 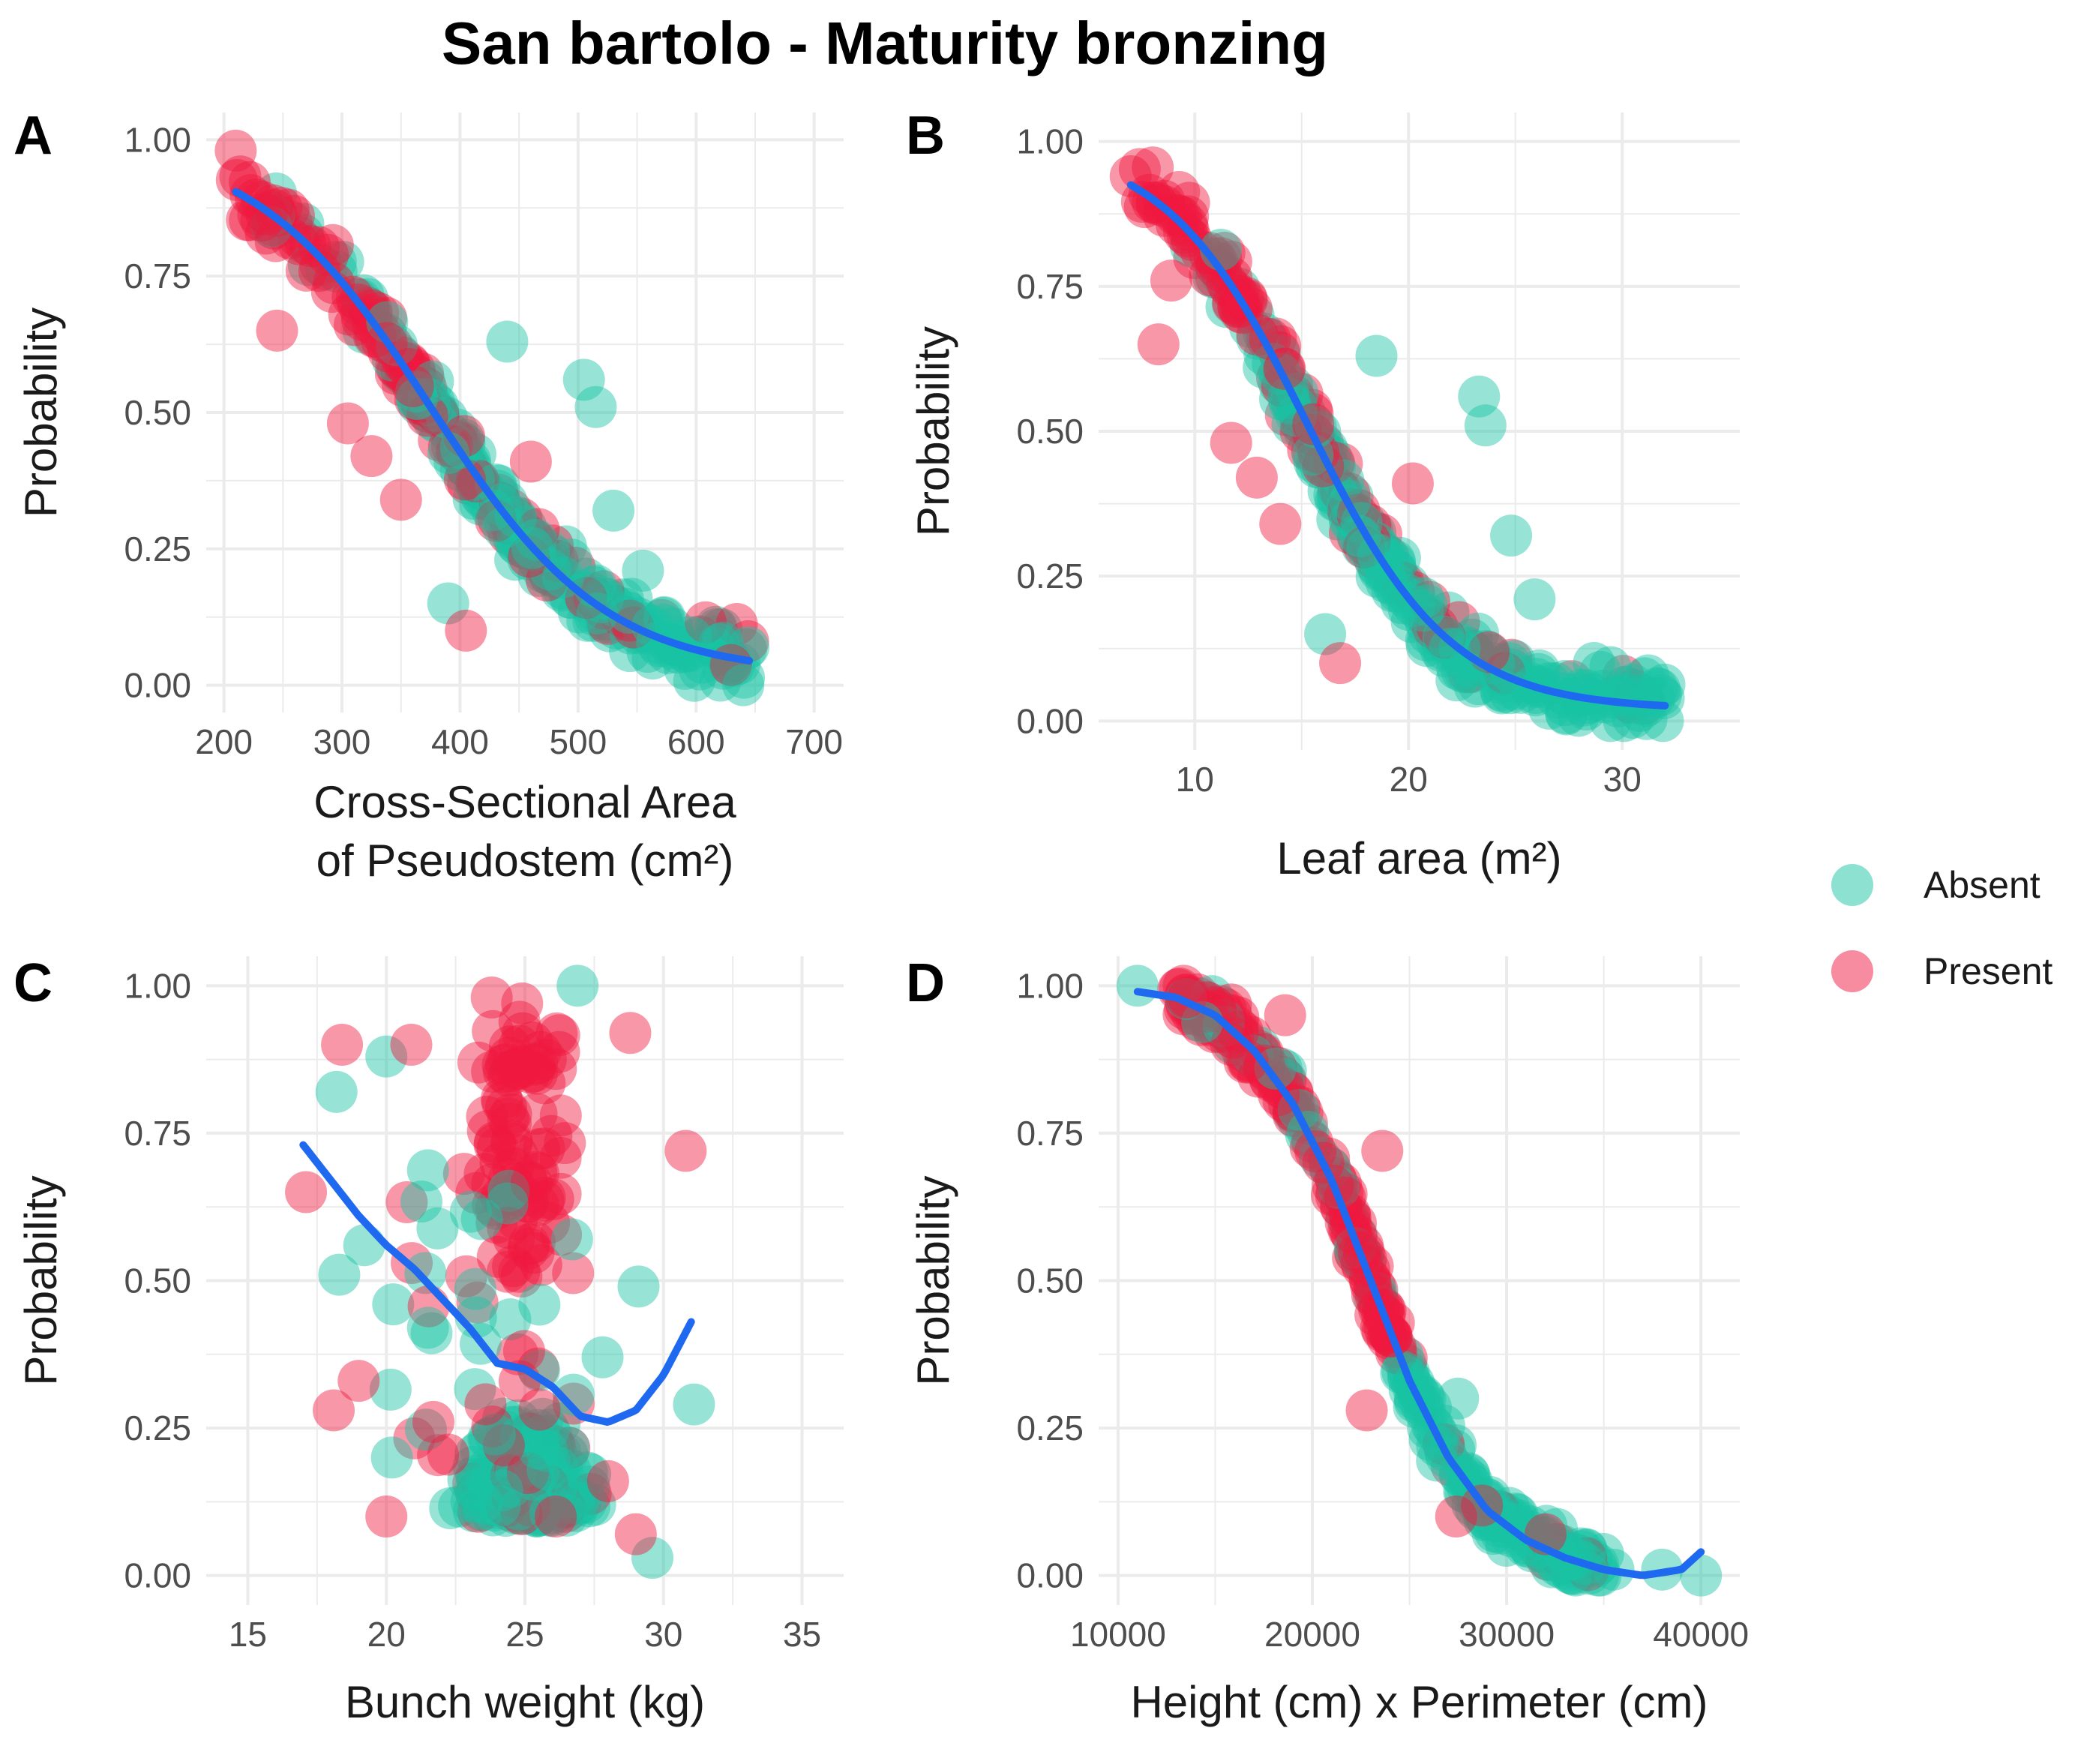 What do you see at coordinates (524, 1634) in the screenshot?
I see `x-tick-label: 25` at bounding box center [524, 1634].